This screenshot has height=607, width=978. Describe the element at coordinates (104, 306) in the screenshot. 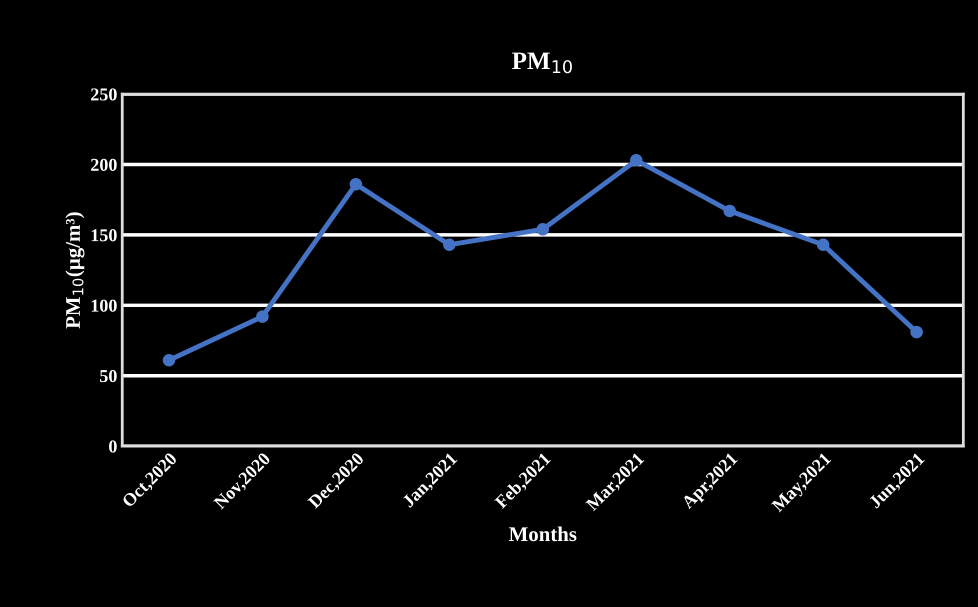

I see `y-tick-label: 100` at that location.